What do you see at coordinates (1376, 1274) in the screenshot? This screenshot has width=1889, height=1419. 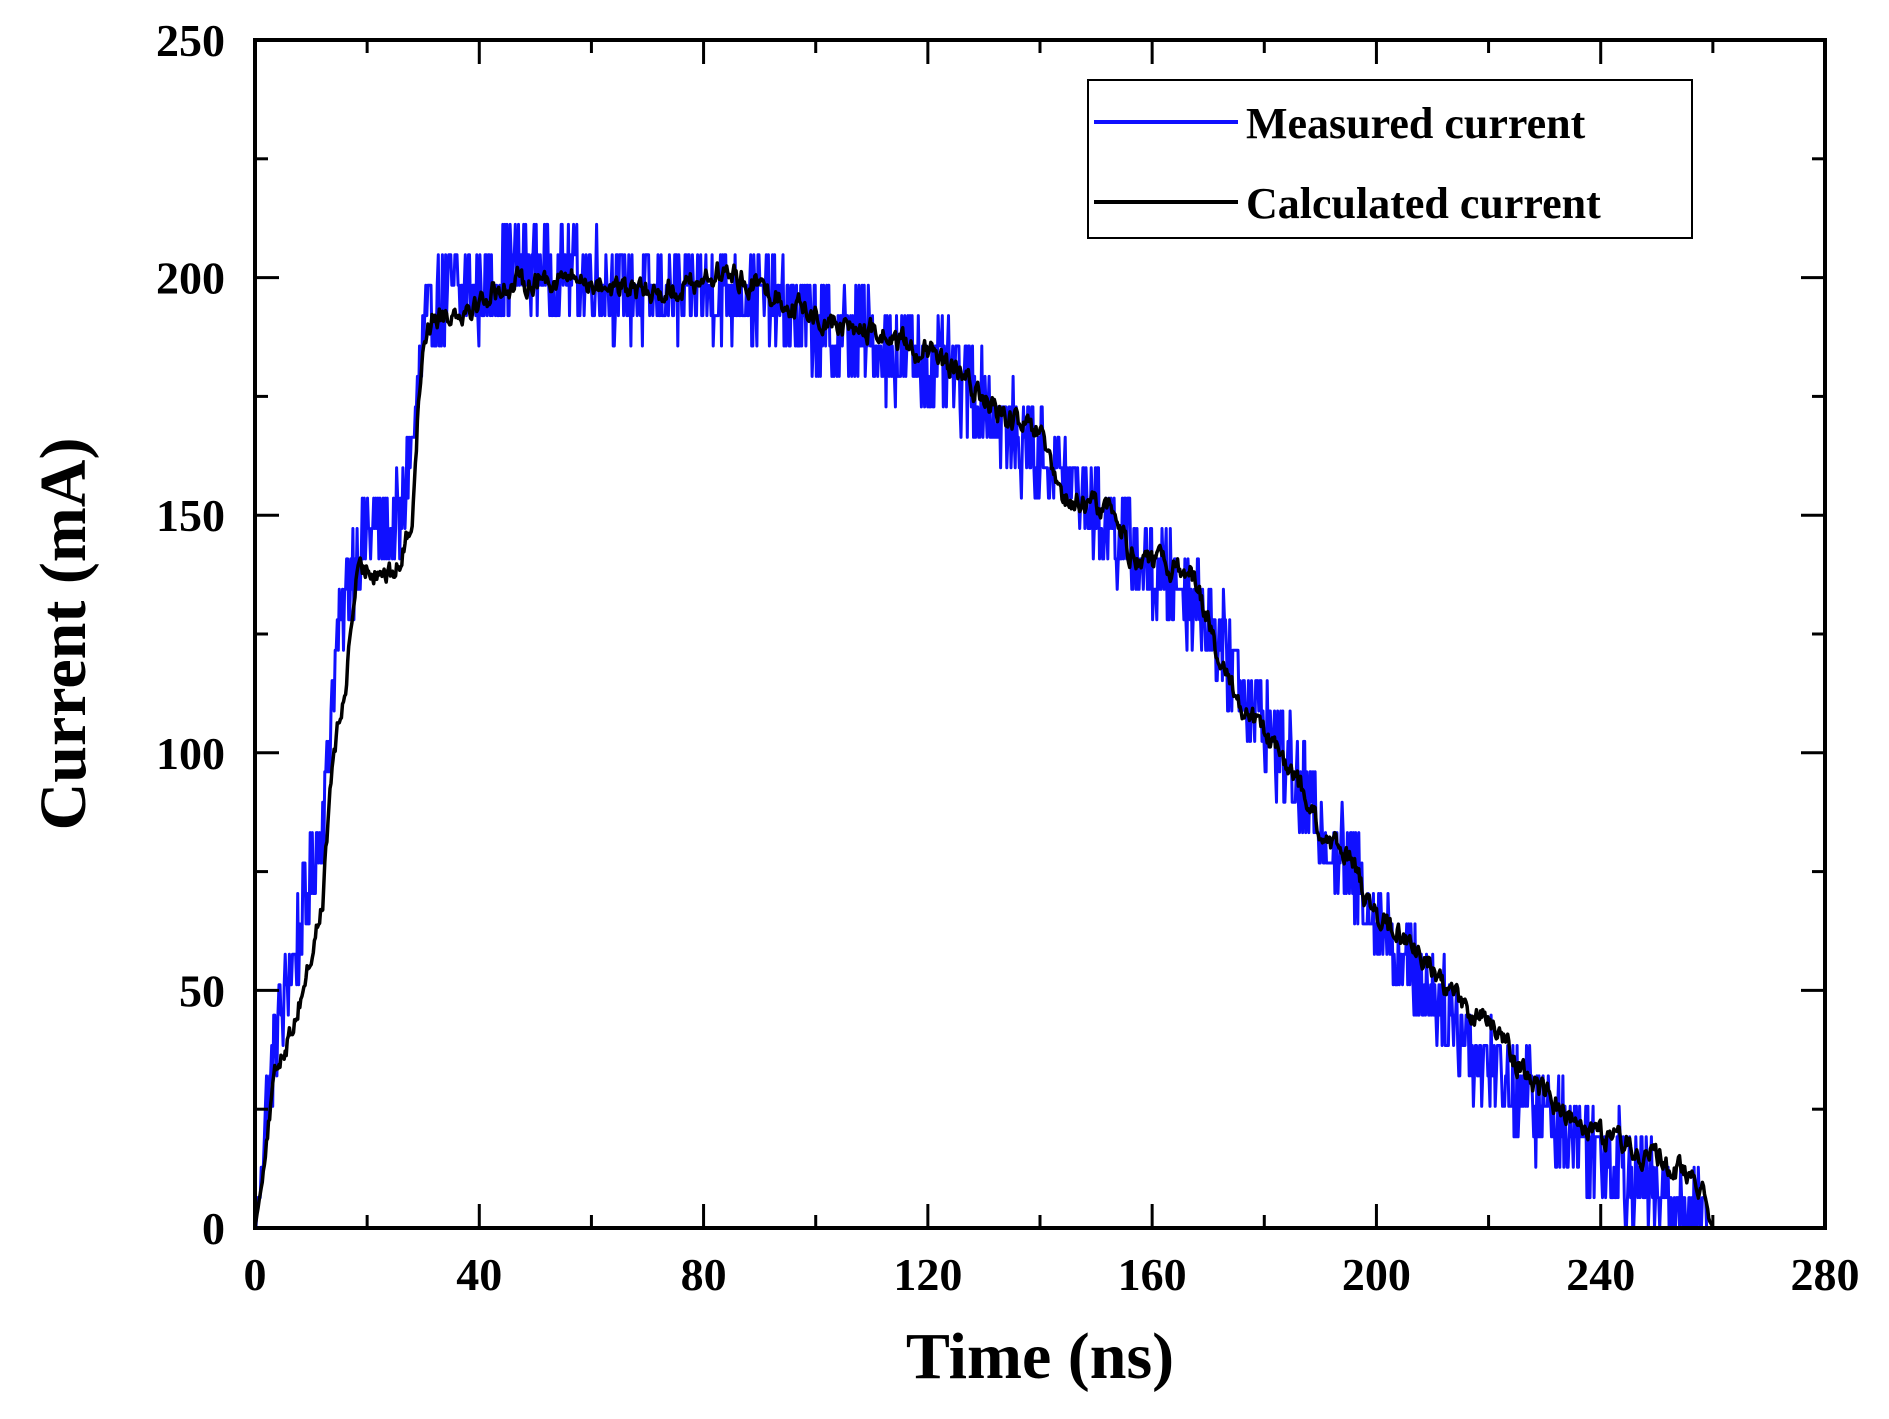 I see `x-tick-label: 200` at bounding box center [1376, 1274].